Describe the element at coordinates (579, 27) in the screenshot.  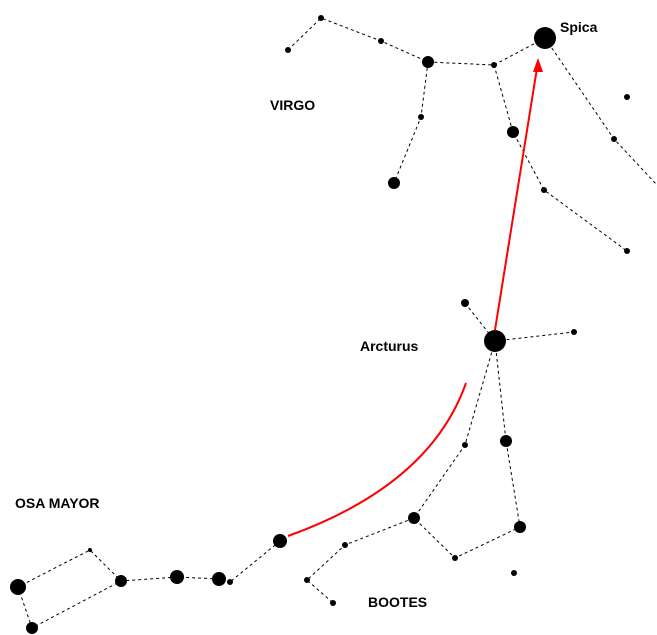
I see `star-label: Spica` at that location.